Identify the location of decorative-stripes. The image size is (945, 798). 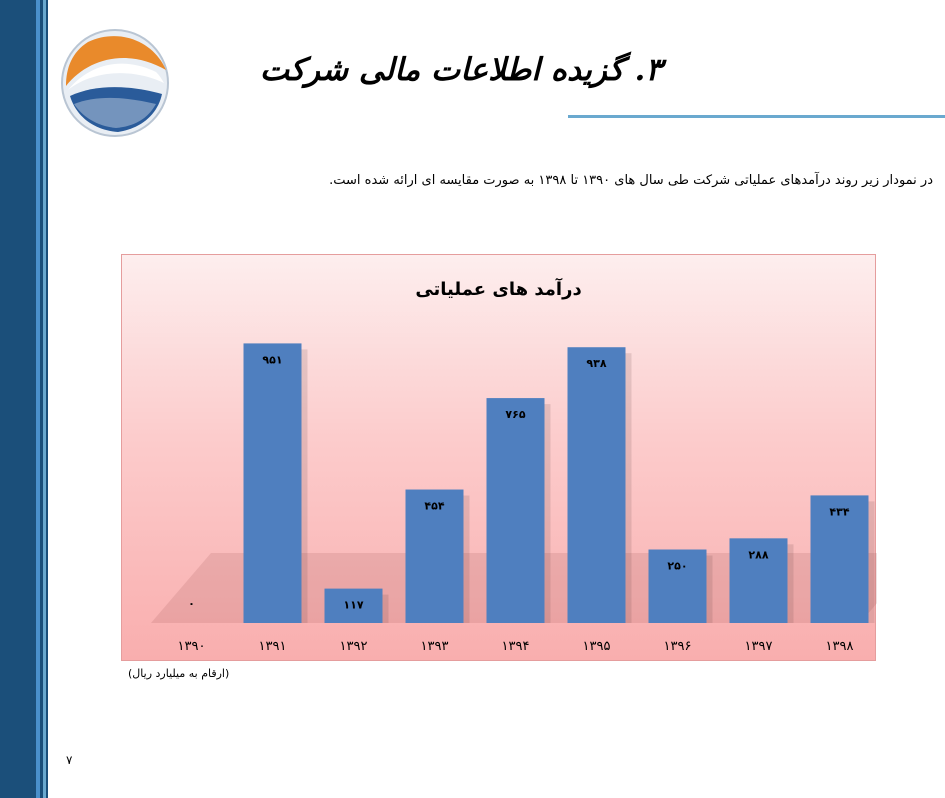
(25, 399).